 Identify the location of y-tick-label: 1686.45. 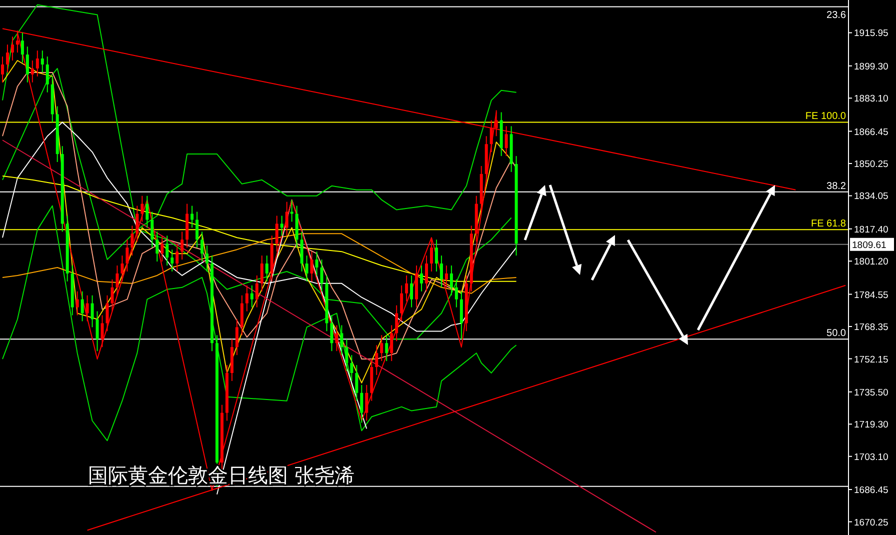
(871, 490).